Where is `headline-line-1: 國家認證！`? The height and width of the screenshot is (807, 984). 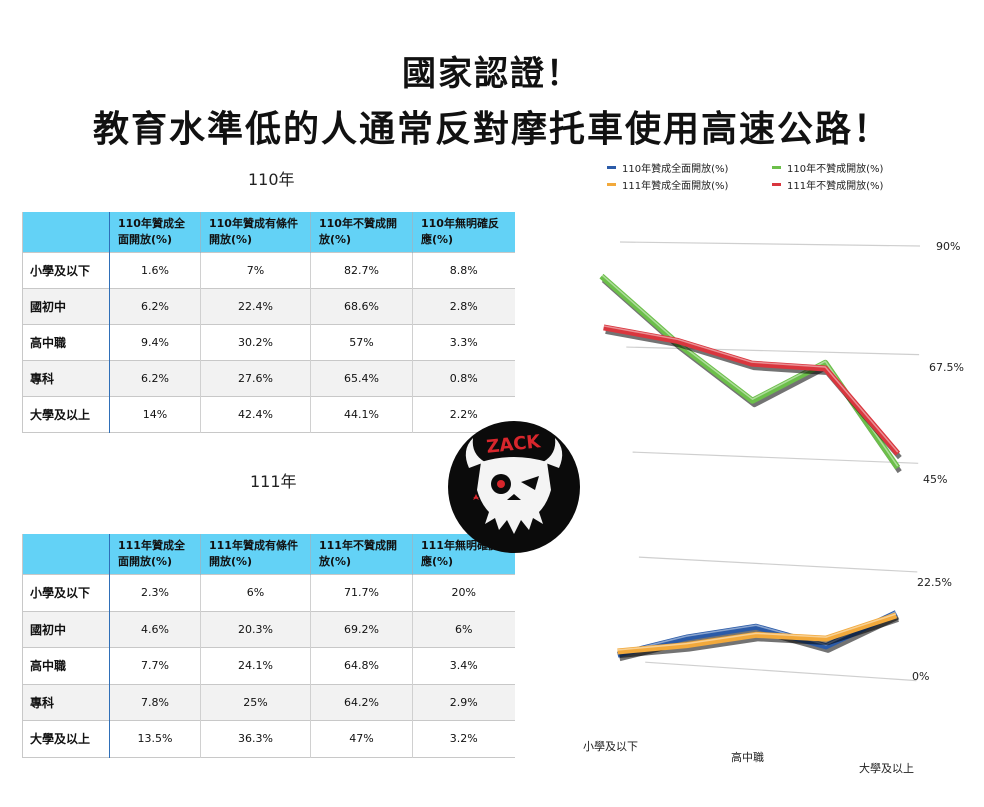
headline-line-1: 國家認證！ is located at coordinates (492, 74).